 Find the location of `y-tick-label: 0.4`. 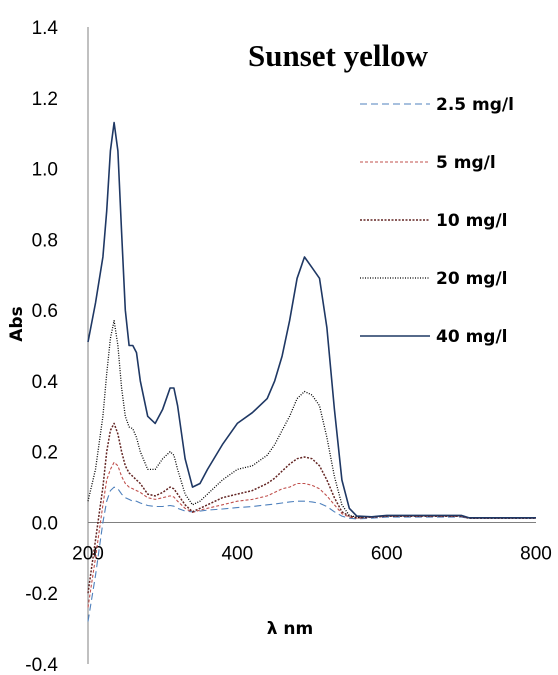

y-tick-label: 0.4 is located at coordinates (45, 382).